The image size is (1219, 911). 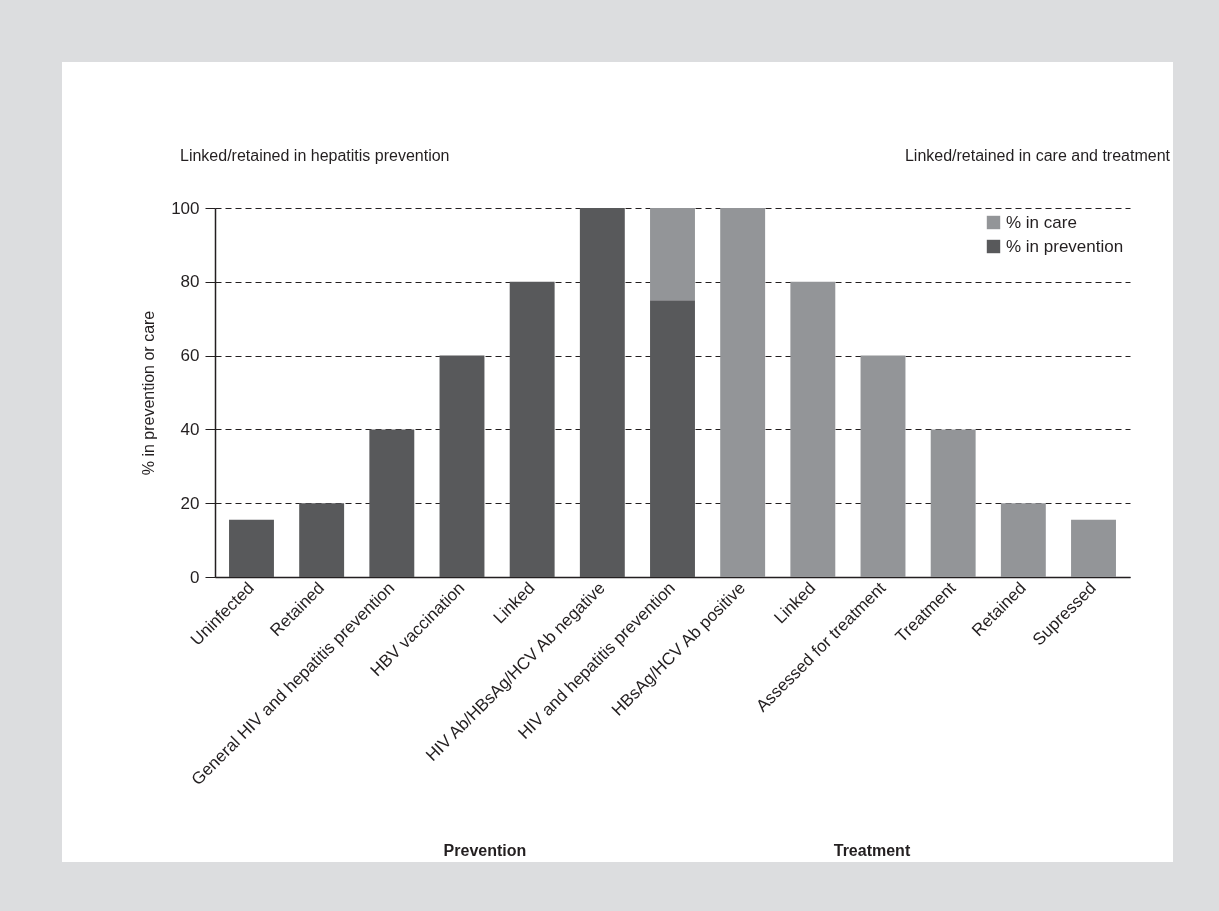 What do you see at coordinates (1041, 222) in the screenshot?
I see `legend-label: % in care` at bounding box center [1041, 222].